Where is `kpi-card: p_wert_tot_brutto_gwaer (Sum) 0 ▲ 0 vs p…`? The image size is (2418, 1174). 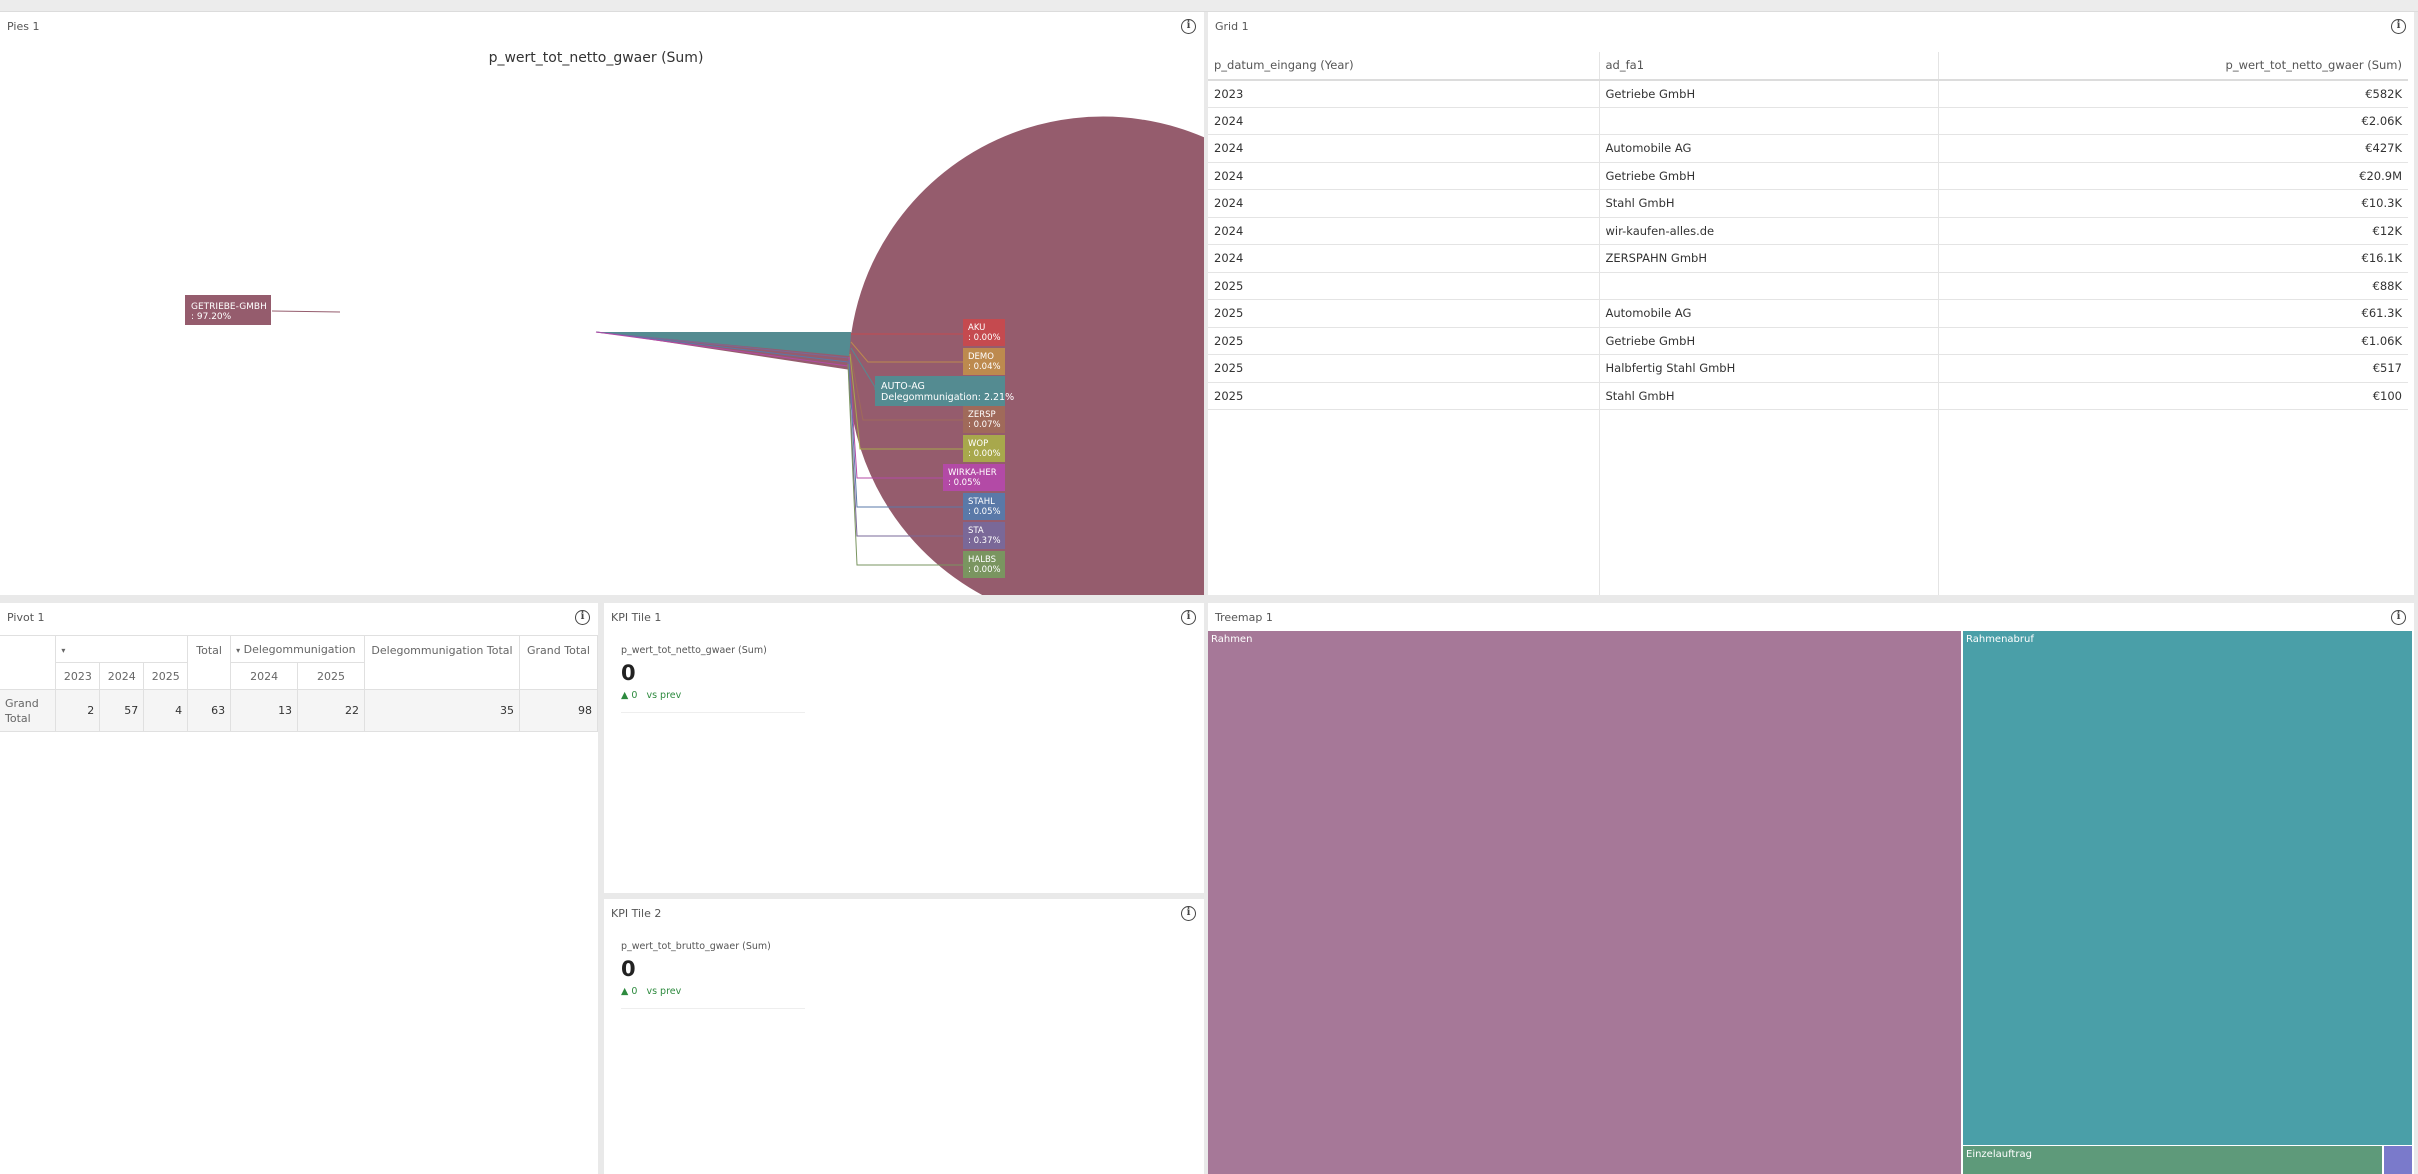
kpi-card: p_wert_tot_brutto_gwaer (Sum) 0 ▲ 0 vs p… is located at coordinates (713, 975).